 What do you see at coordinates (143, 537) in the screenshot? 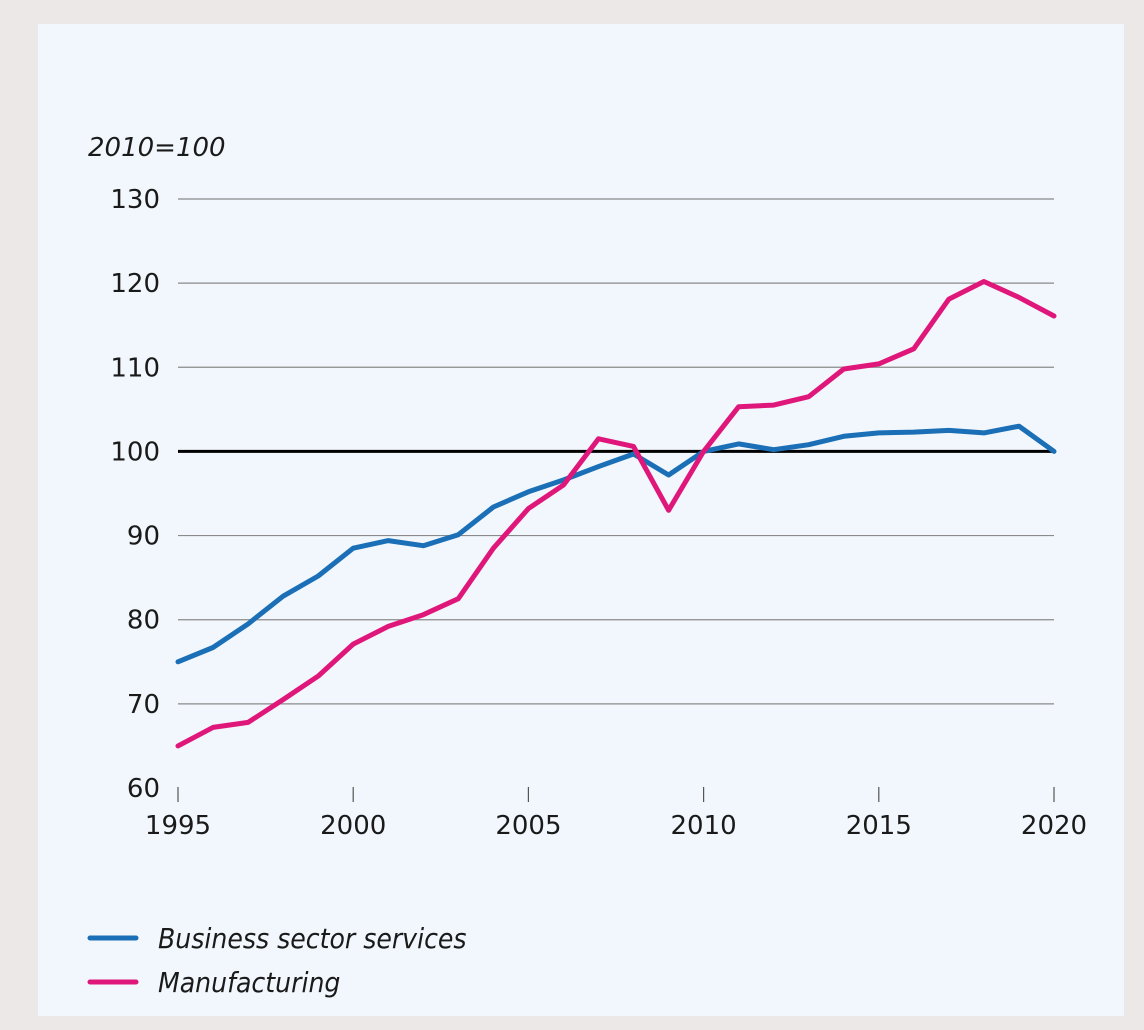
I see `y-tick-label-90: 90` at bounding box center [143, 537].